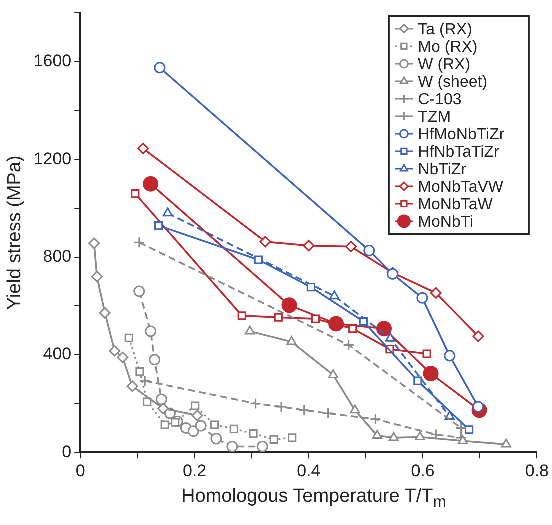  What do you see at coordinates (57, 354) in the screenshot?
I see `y-tick-label: 400` at bounding box center [57, 354].